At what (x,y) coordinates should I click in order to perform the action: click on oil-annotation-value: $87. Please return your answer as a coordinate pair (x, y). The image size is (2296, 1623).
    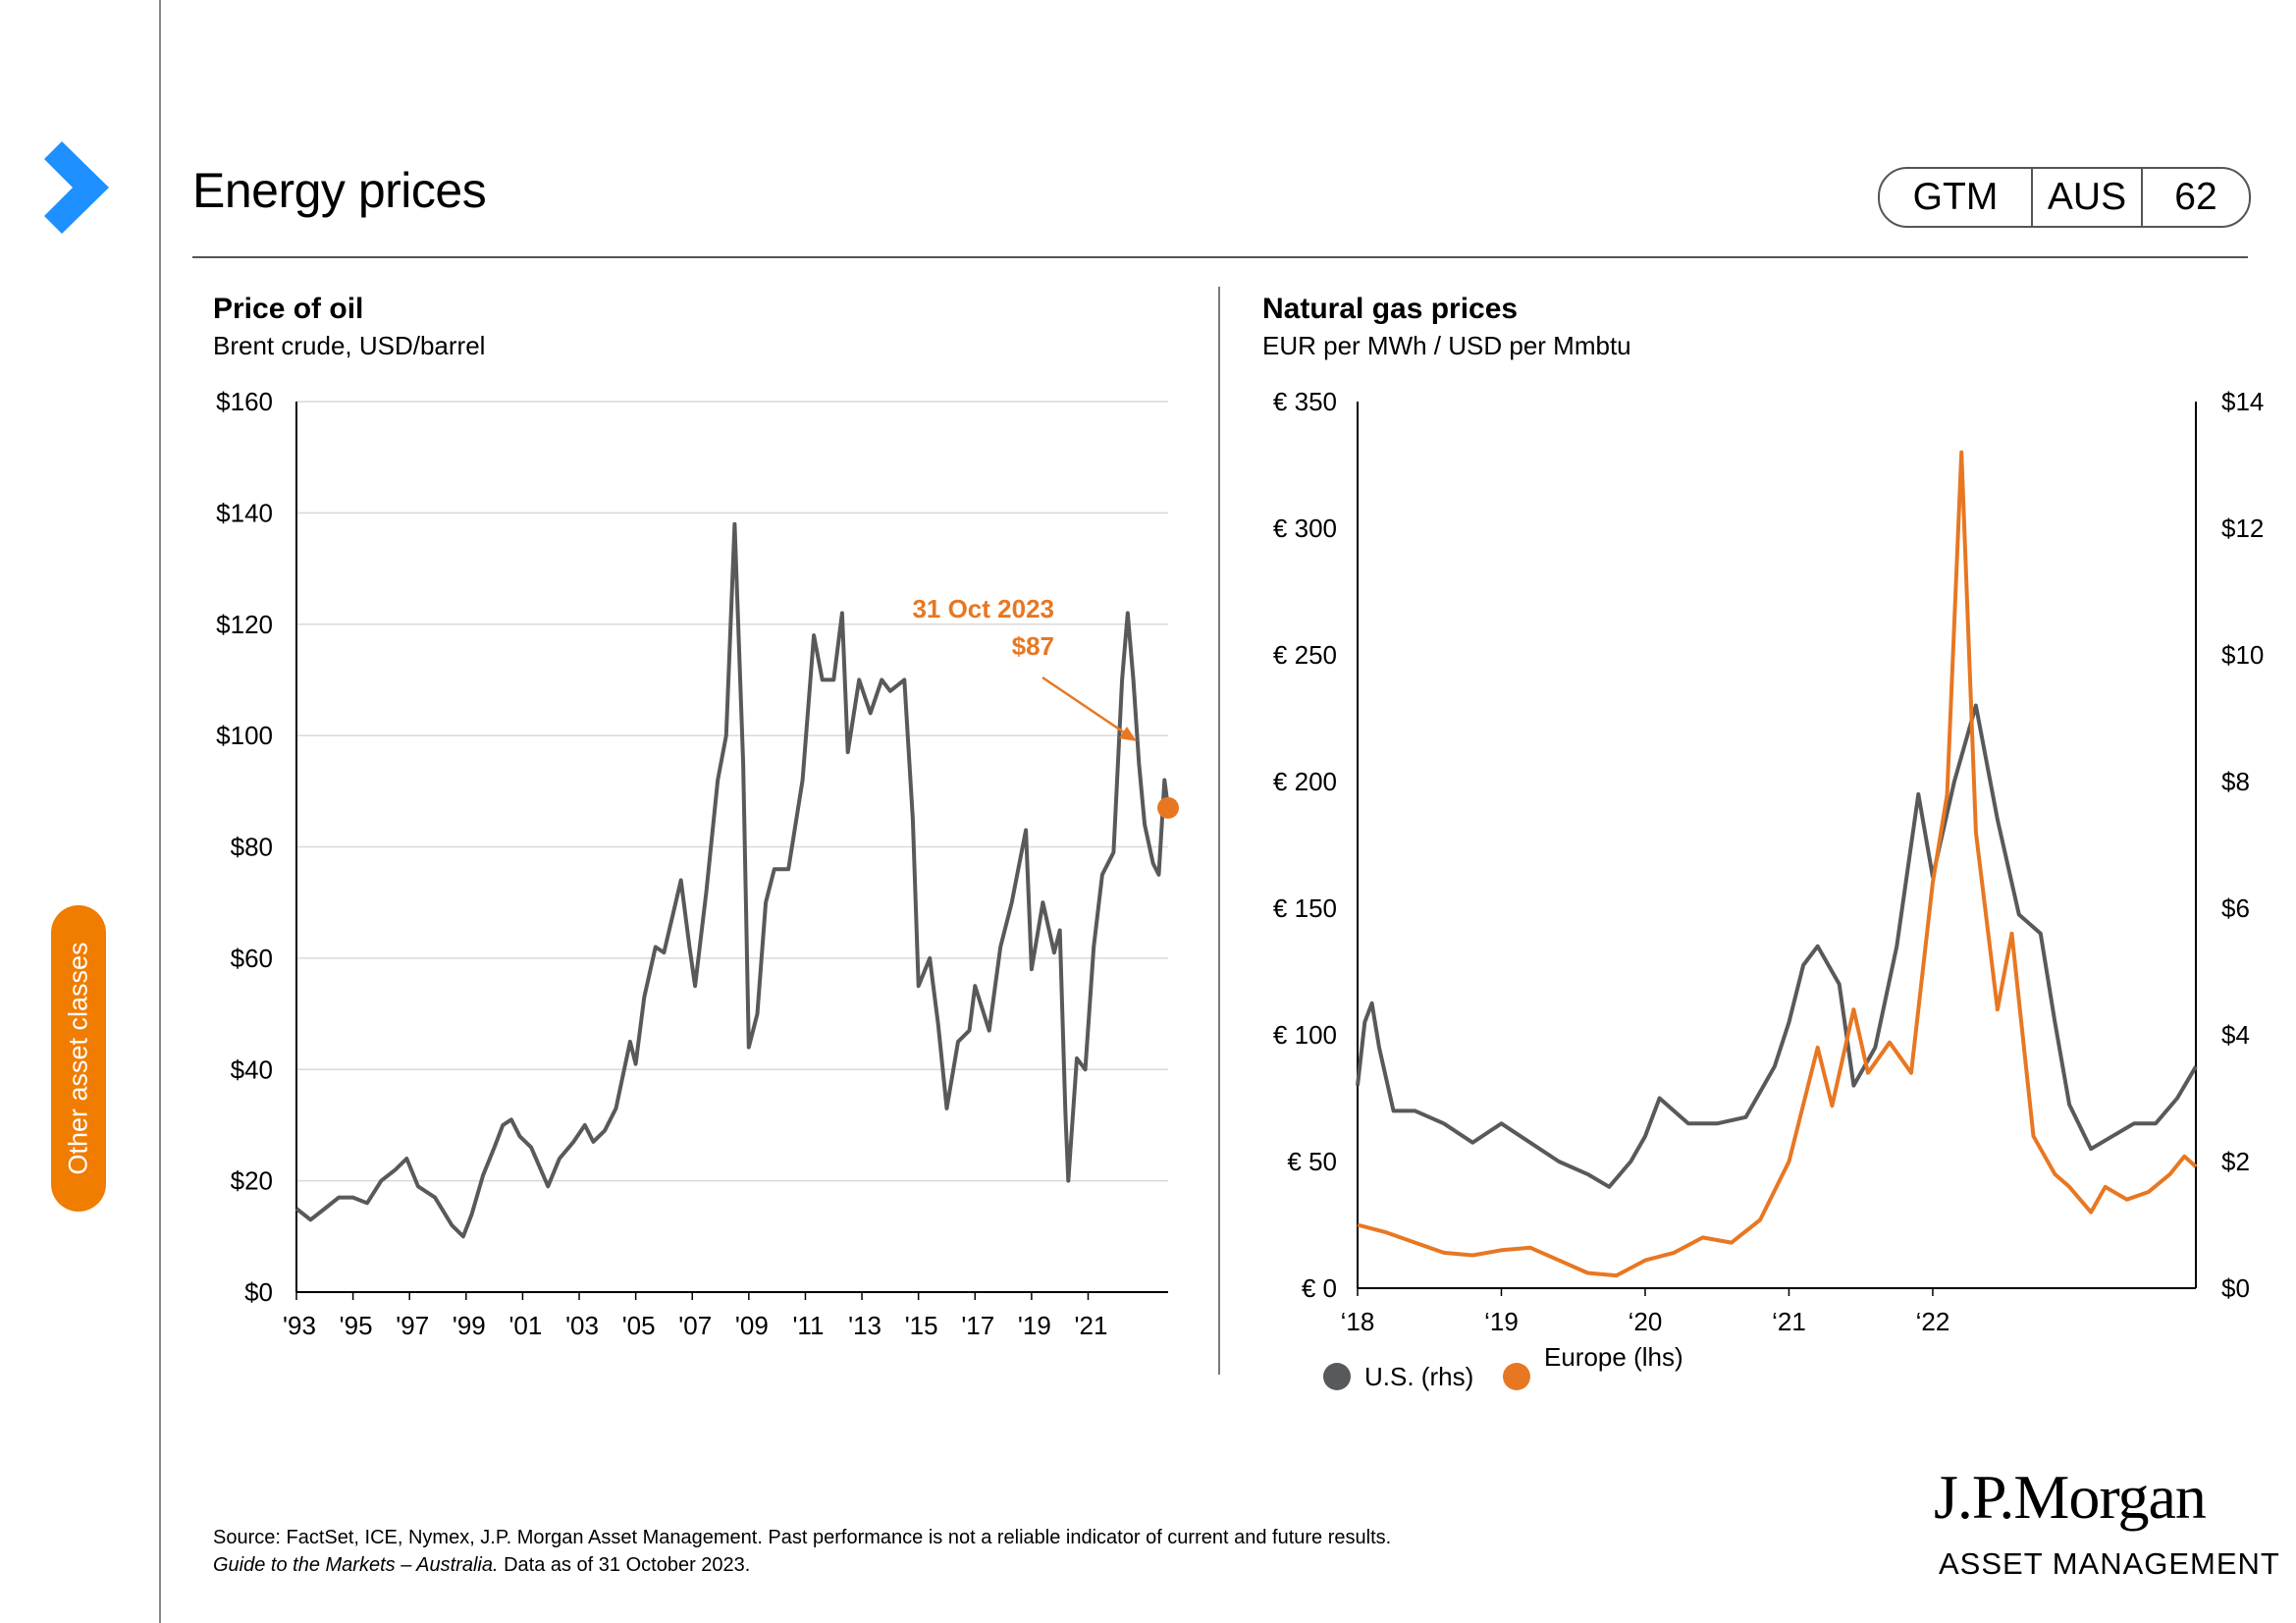
    Looking at the image, I should click on (1033, 646).